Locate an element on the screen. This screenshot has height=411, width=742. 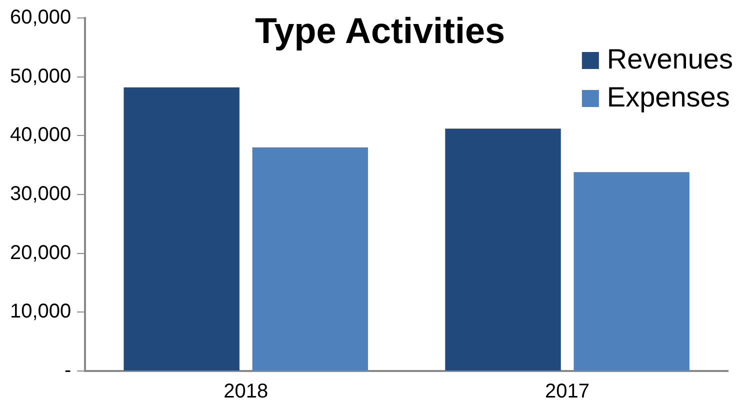
x-tick-label: 2018 is located at coordinates (246, 391).